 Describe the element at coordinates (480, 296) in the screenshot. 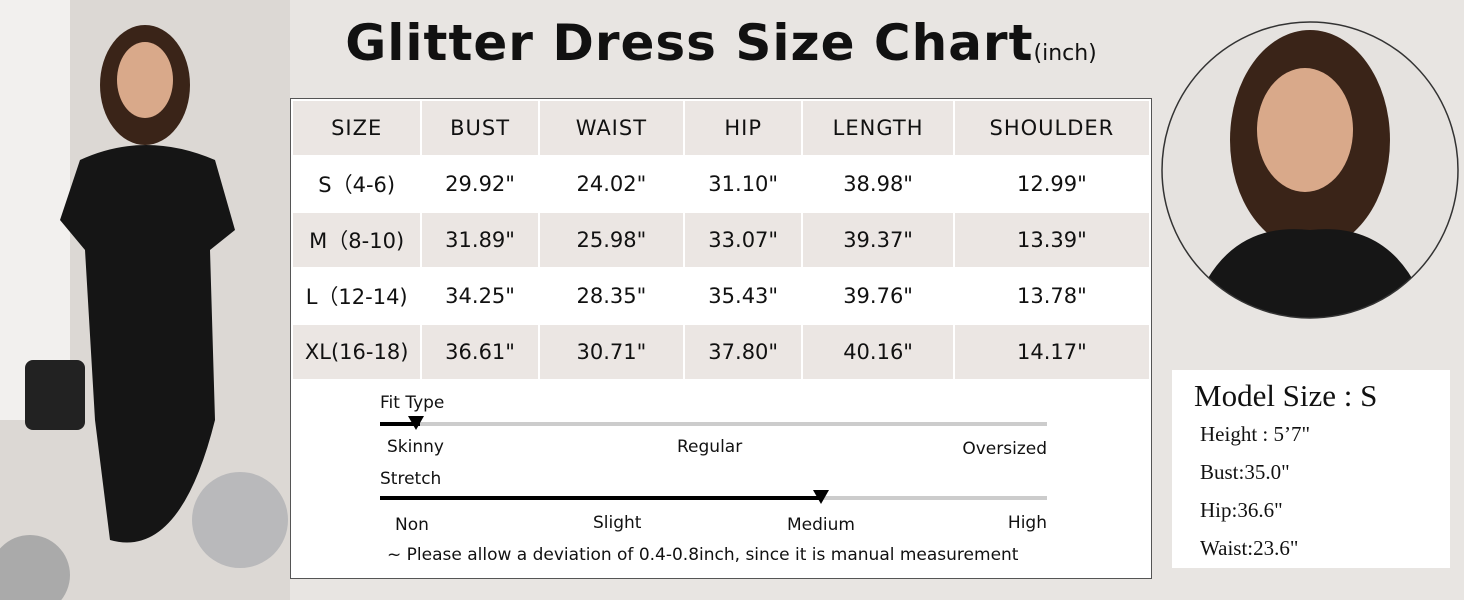

I see `table-cell: 34.25"` at that location.